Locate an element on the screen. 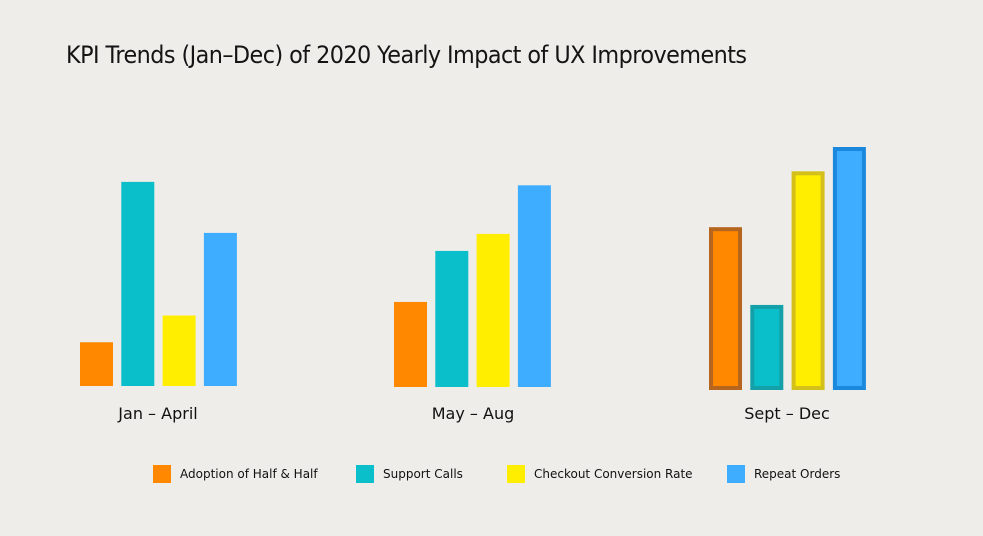  bar-3-checkout-conversion-rate is located at coordinates (808, 280).